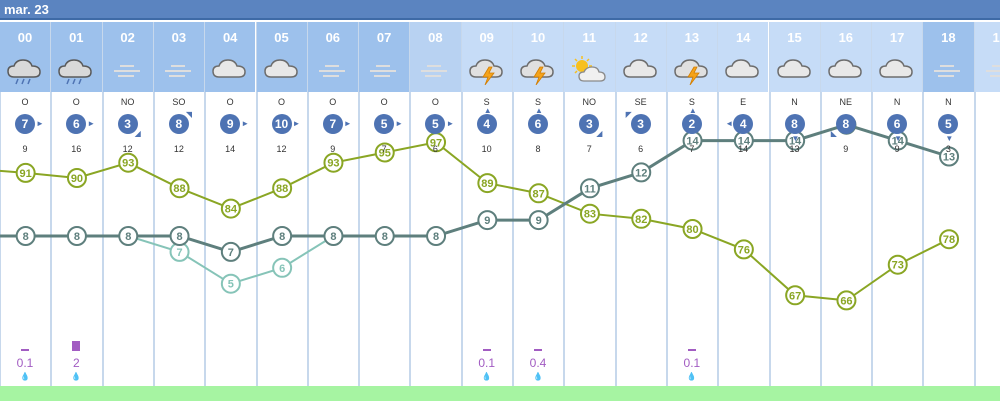 The height and width of the screenshot is (401, 1000). What do you see at coordinates (281, 37) in the screenshot?
I see `hour-label: 05` at bounding box center [281, 37].